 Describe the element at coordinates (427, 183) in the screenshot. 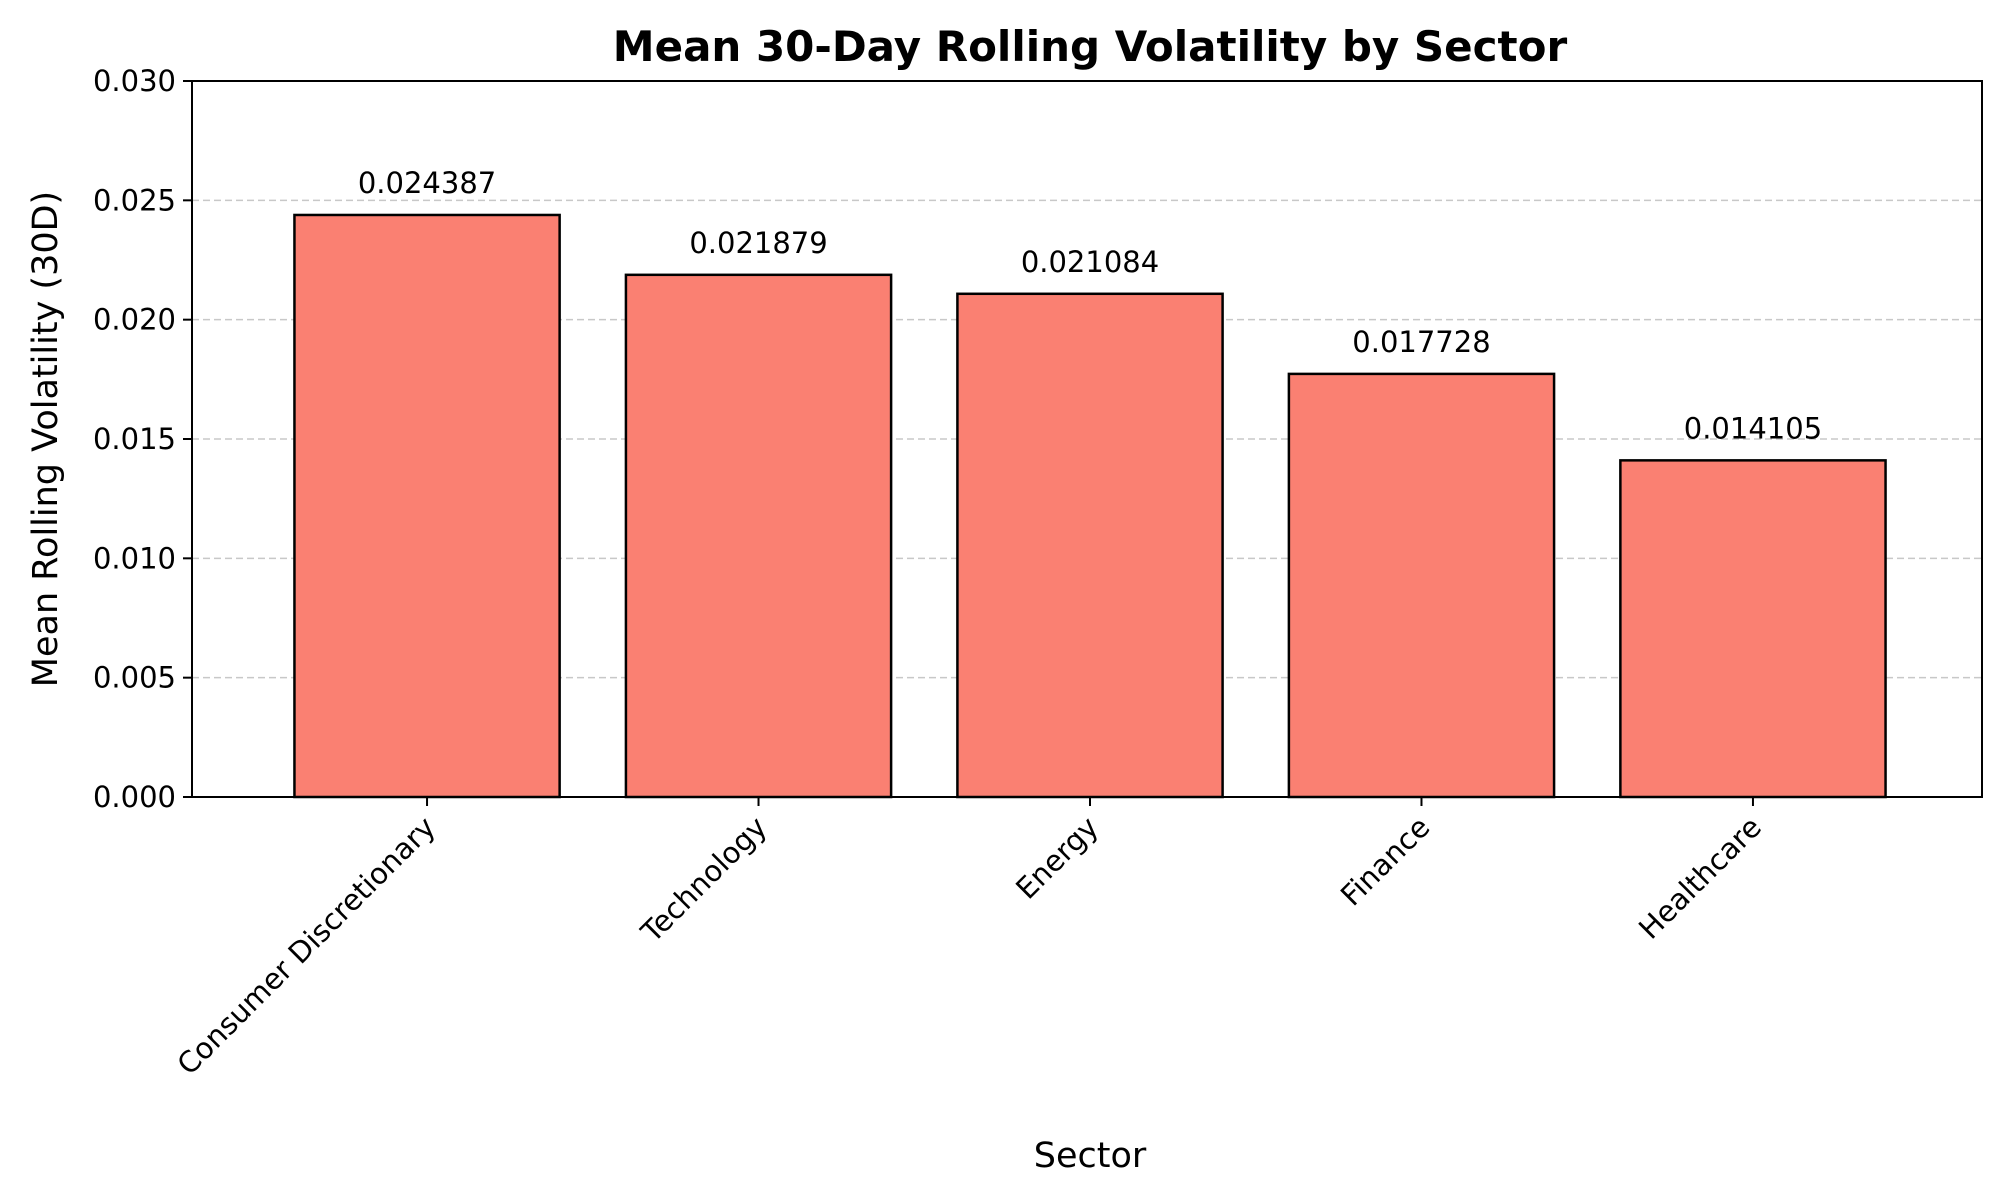

I see `bar-value-label: 0.024387` at that location.